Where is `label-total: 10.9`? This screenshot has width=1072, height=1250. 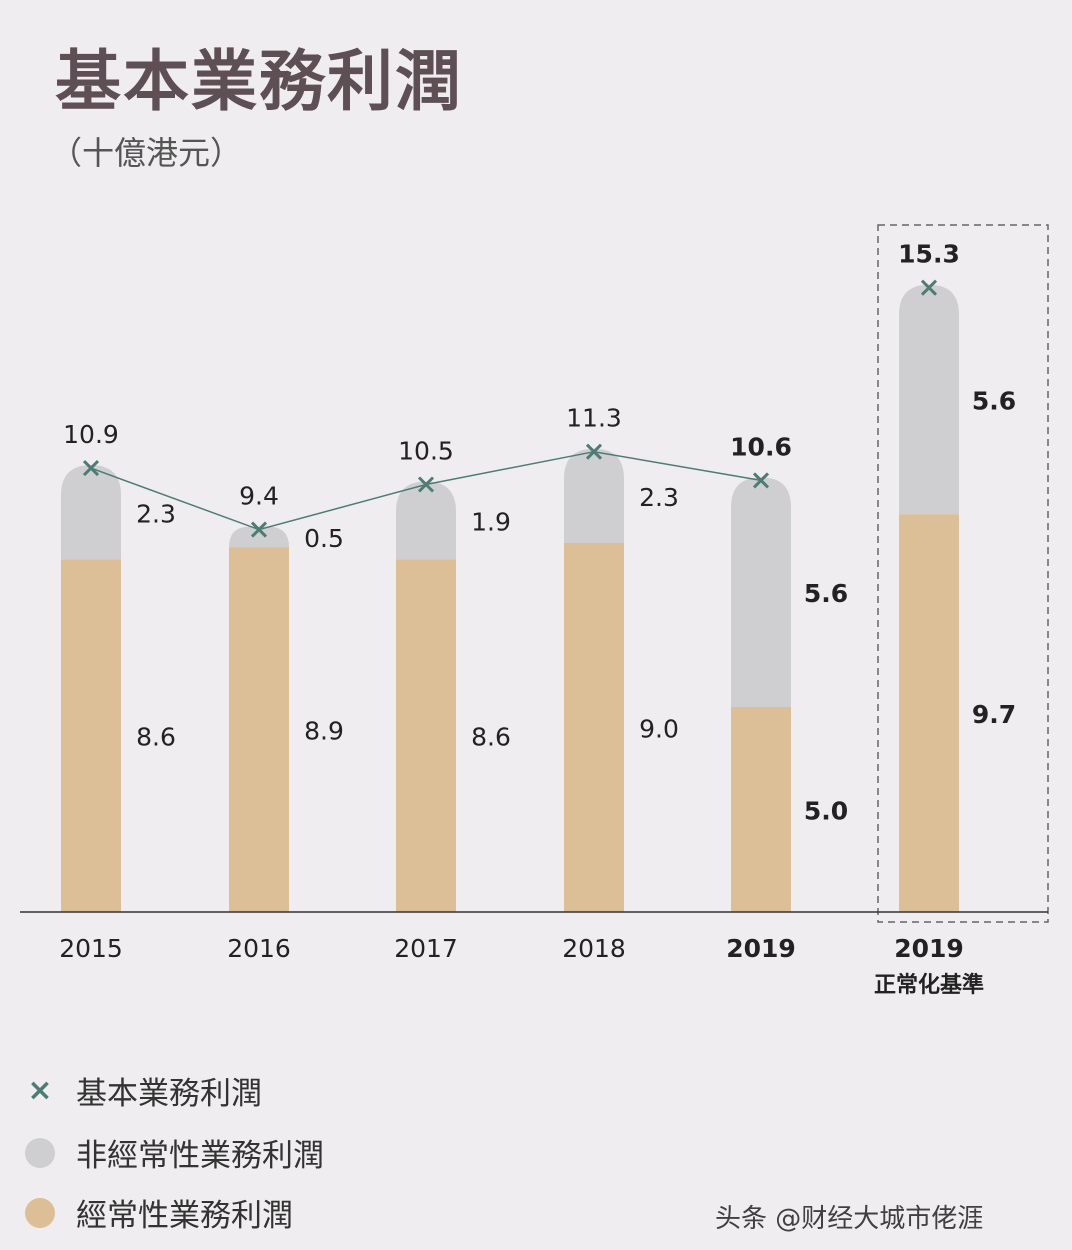 label-total: 10.9 is located at coordinates (91, 434).